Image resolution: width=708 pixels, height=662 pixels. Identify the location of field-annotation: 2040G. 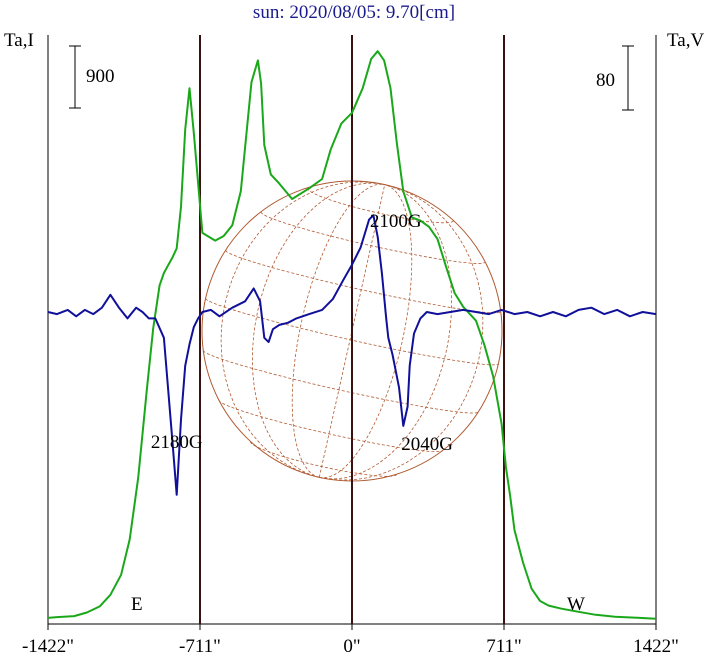
(427, 444).